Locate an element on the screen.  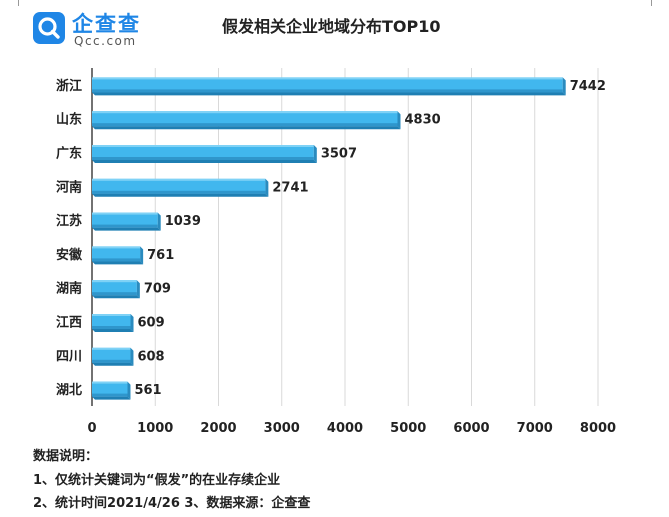
data-label: 1039 is located at coordinates (183, 221).